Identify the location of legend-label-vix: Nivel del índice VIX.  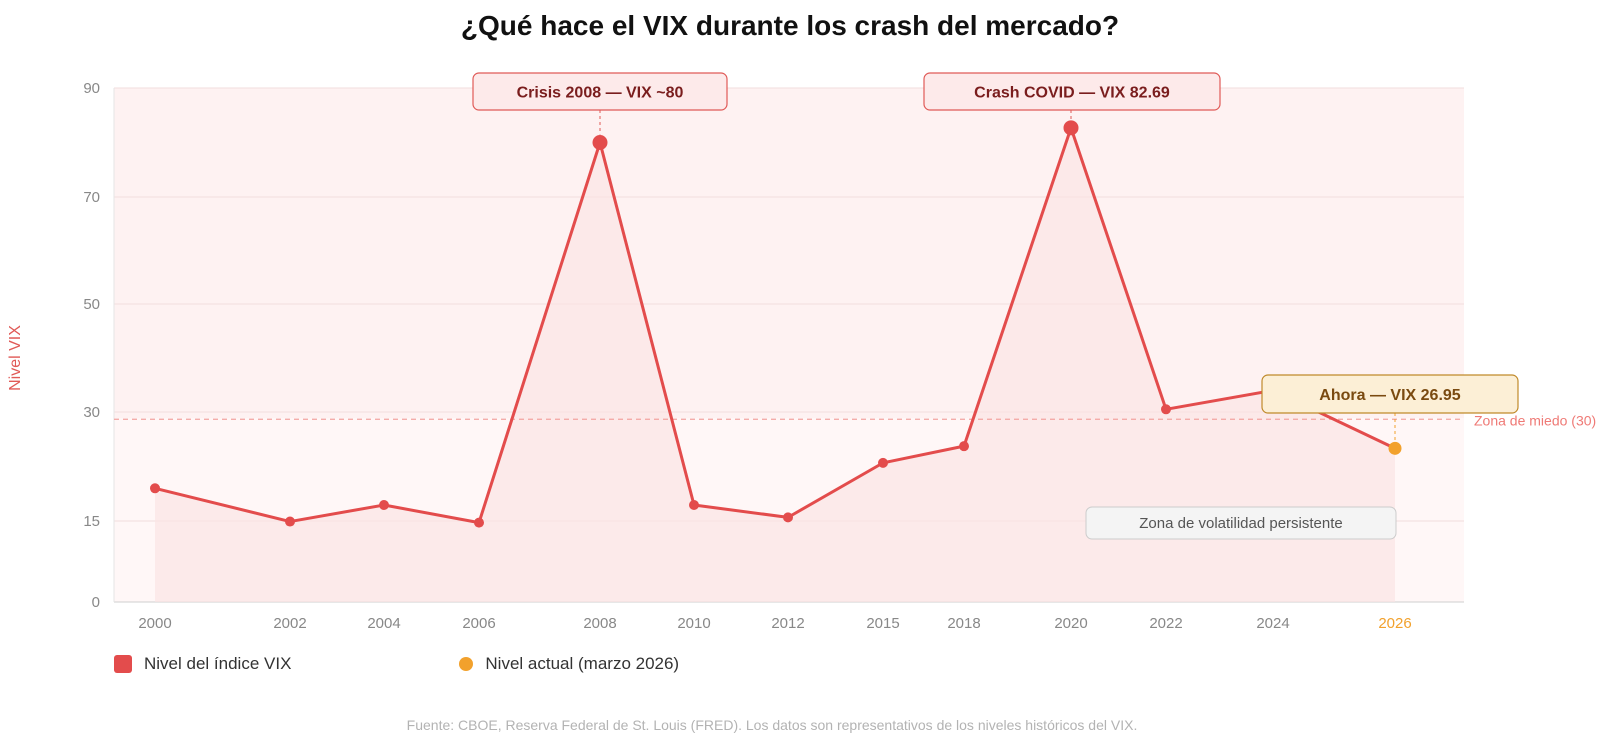
(218, 663).